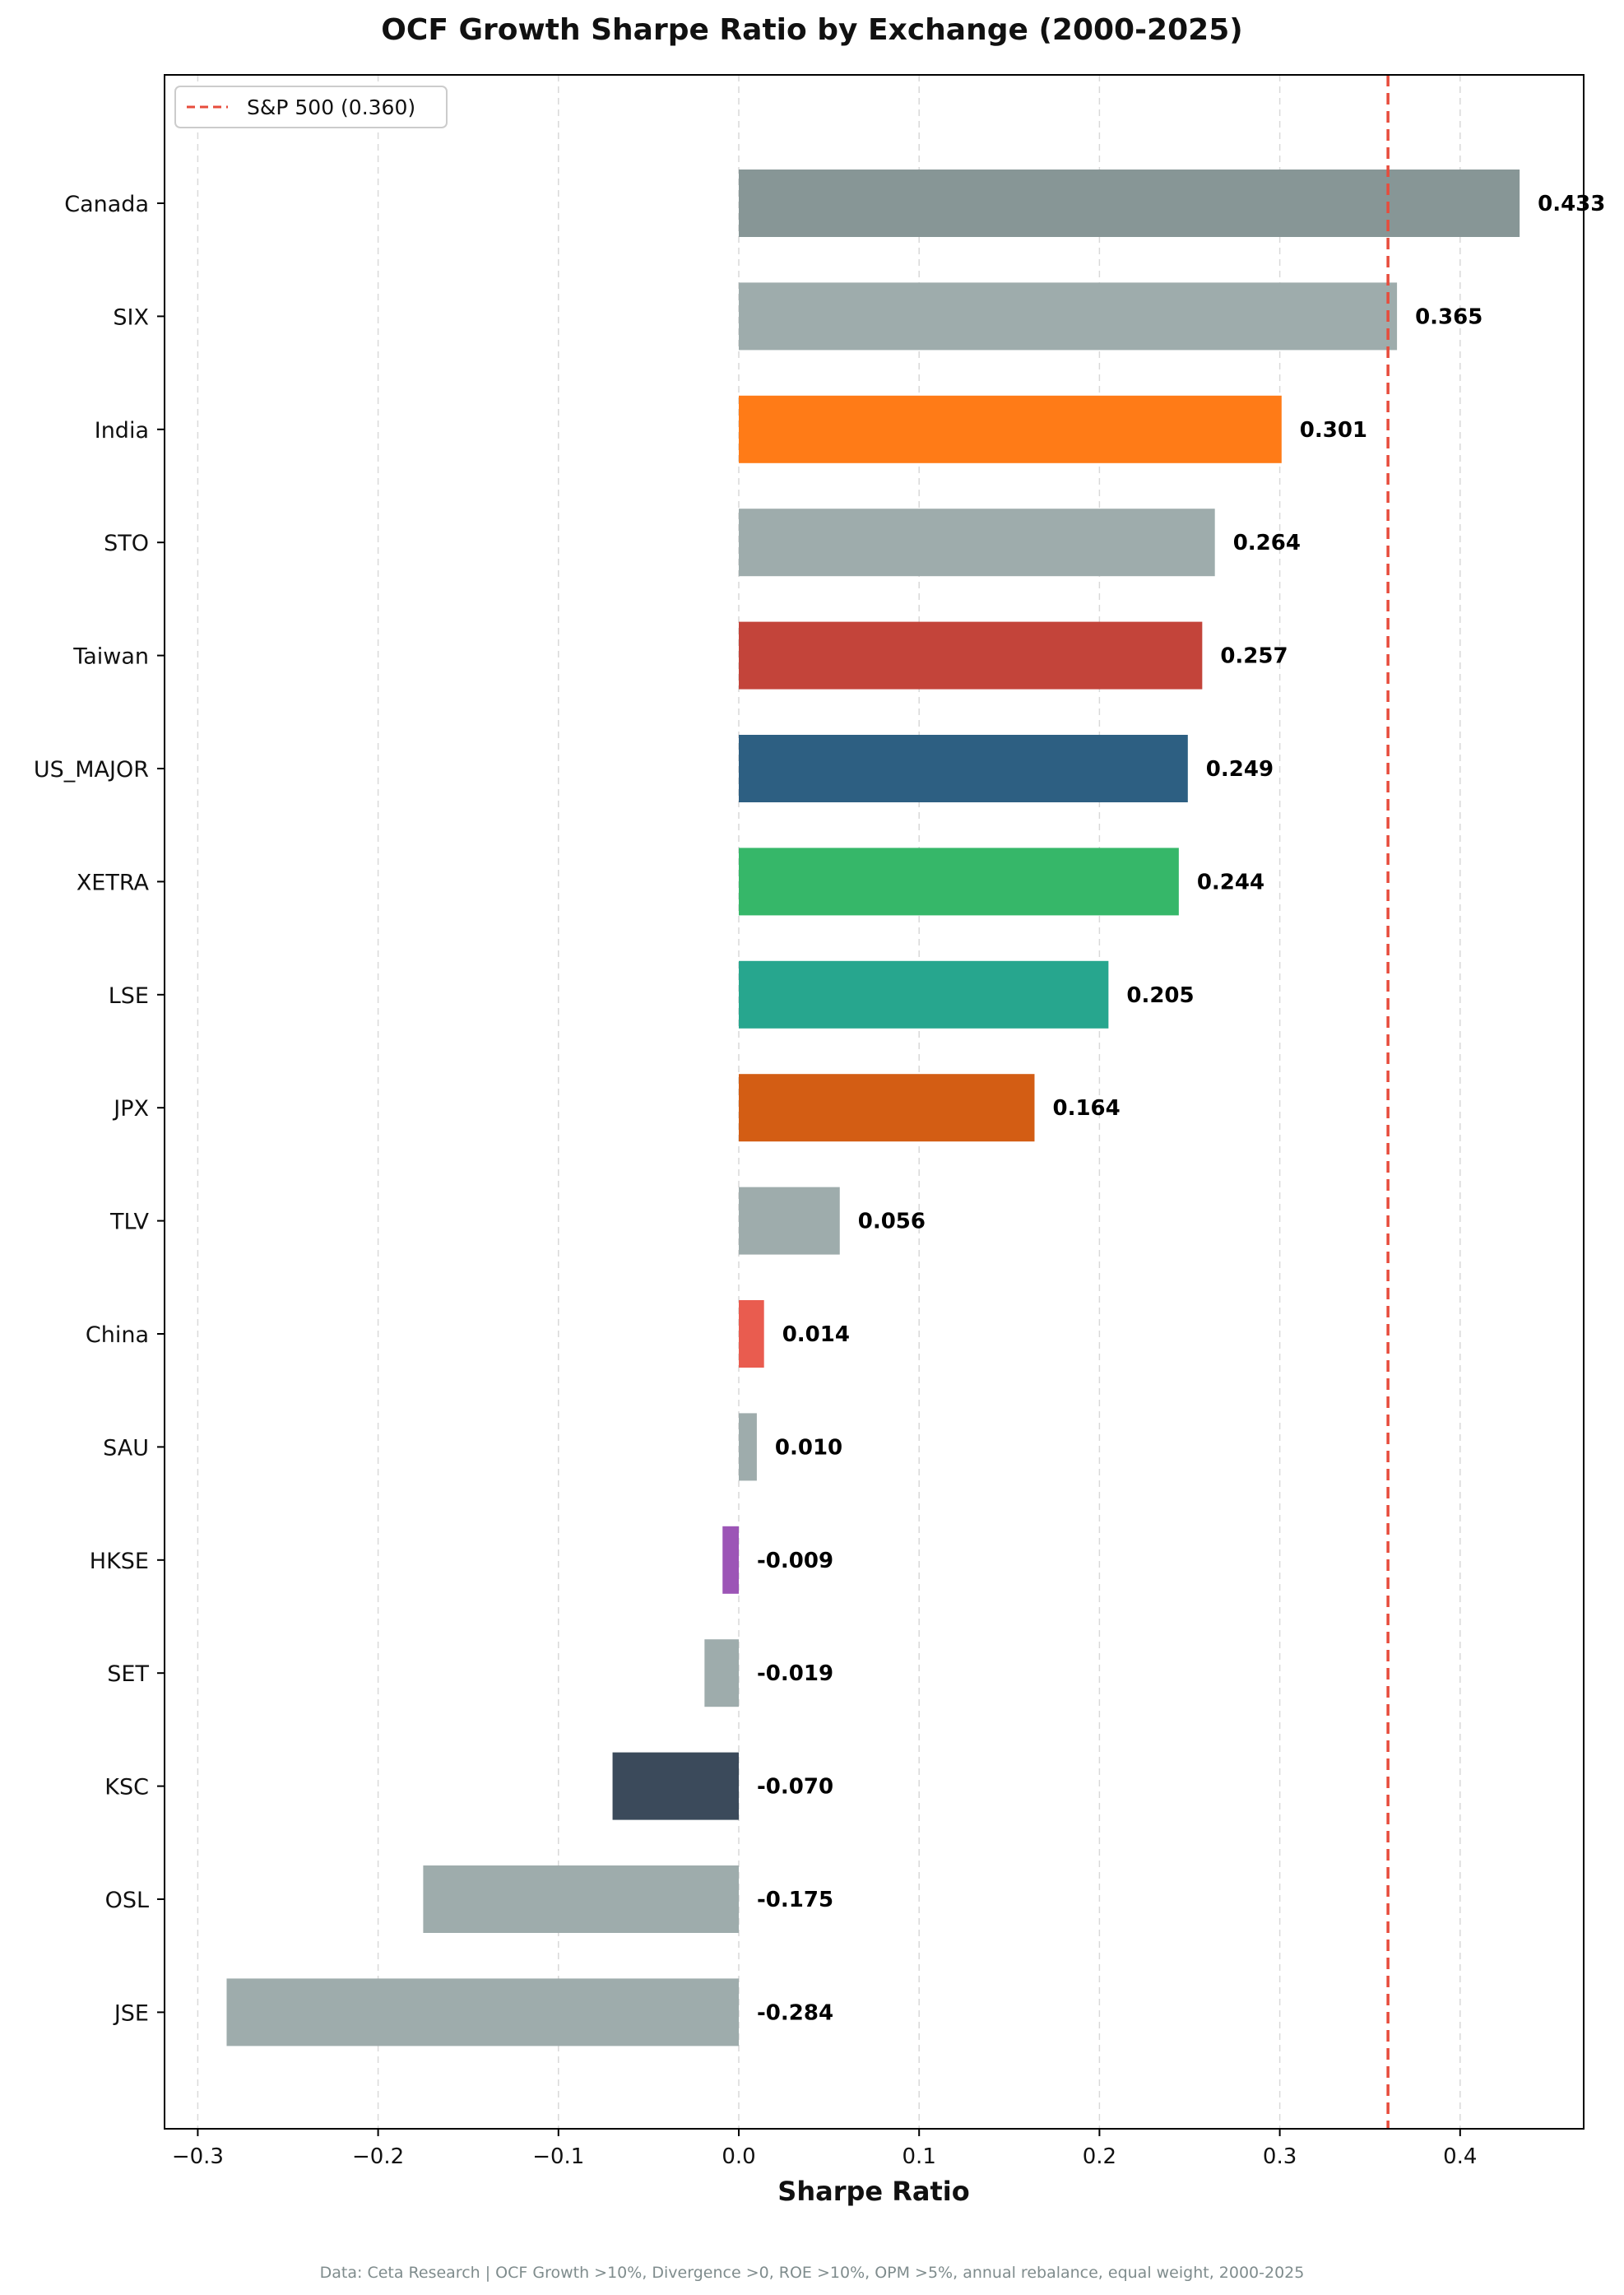 Image resolution: width=1624 pixels, height=2295 pixels. Describe the element at coordinates (1333, 430) in the screenshot. I see `value-label: 0.301` at that location.